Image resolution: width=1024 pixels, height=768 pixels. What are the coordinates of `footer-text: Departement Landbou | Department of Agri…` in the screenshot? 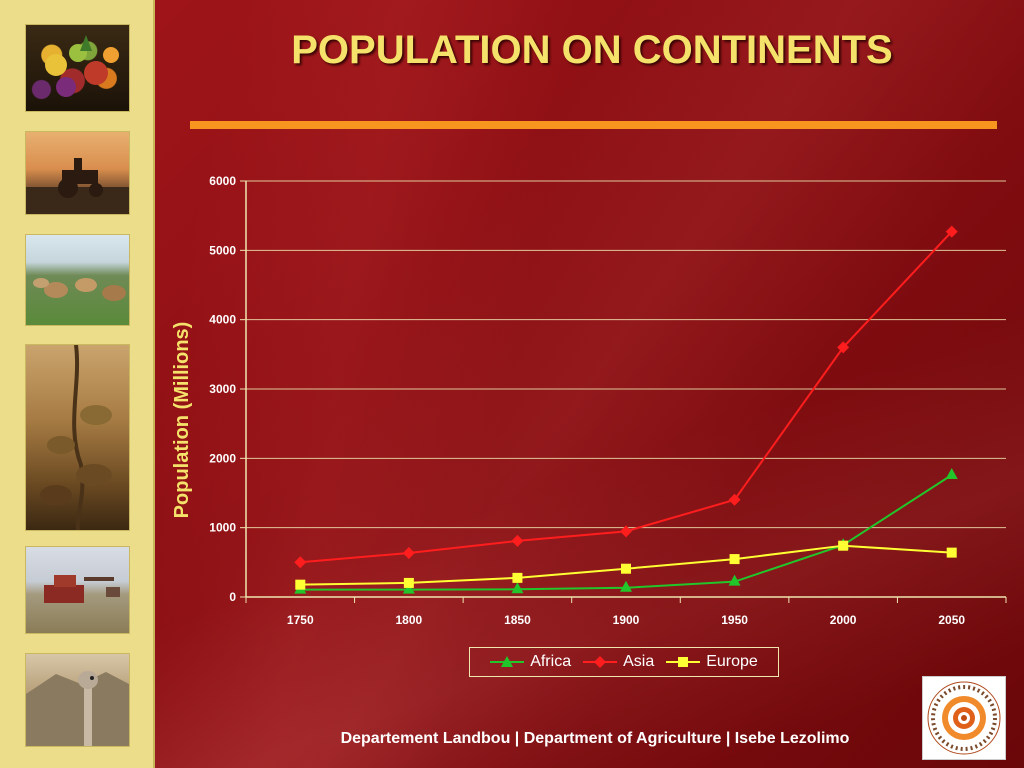 It's located at (595, 738).